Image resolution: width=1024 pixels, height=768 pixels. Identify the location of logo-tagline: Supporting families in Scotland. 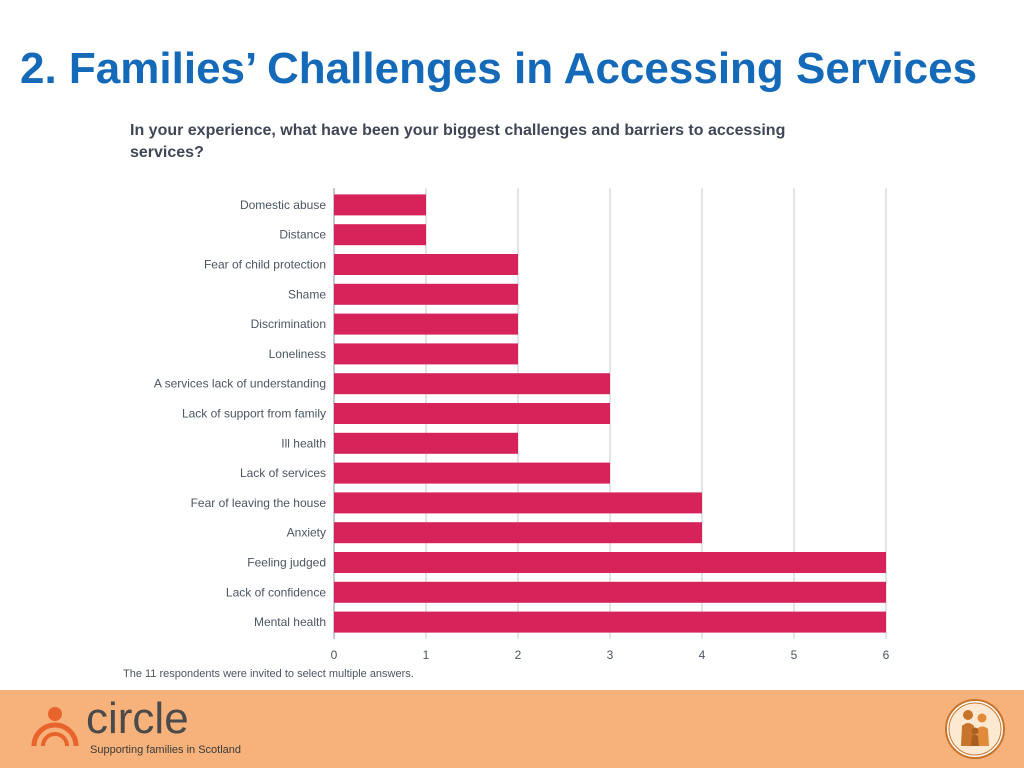
(166, 750).